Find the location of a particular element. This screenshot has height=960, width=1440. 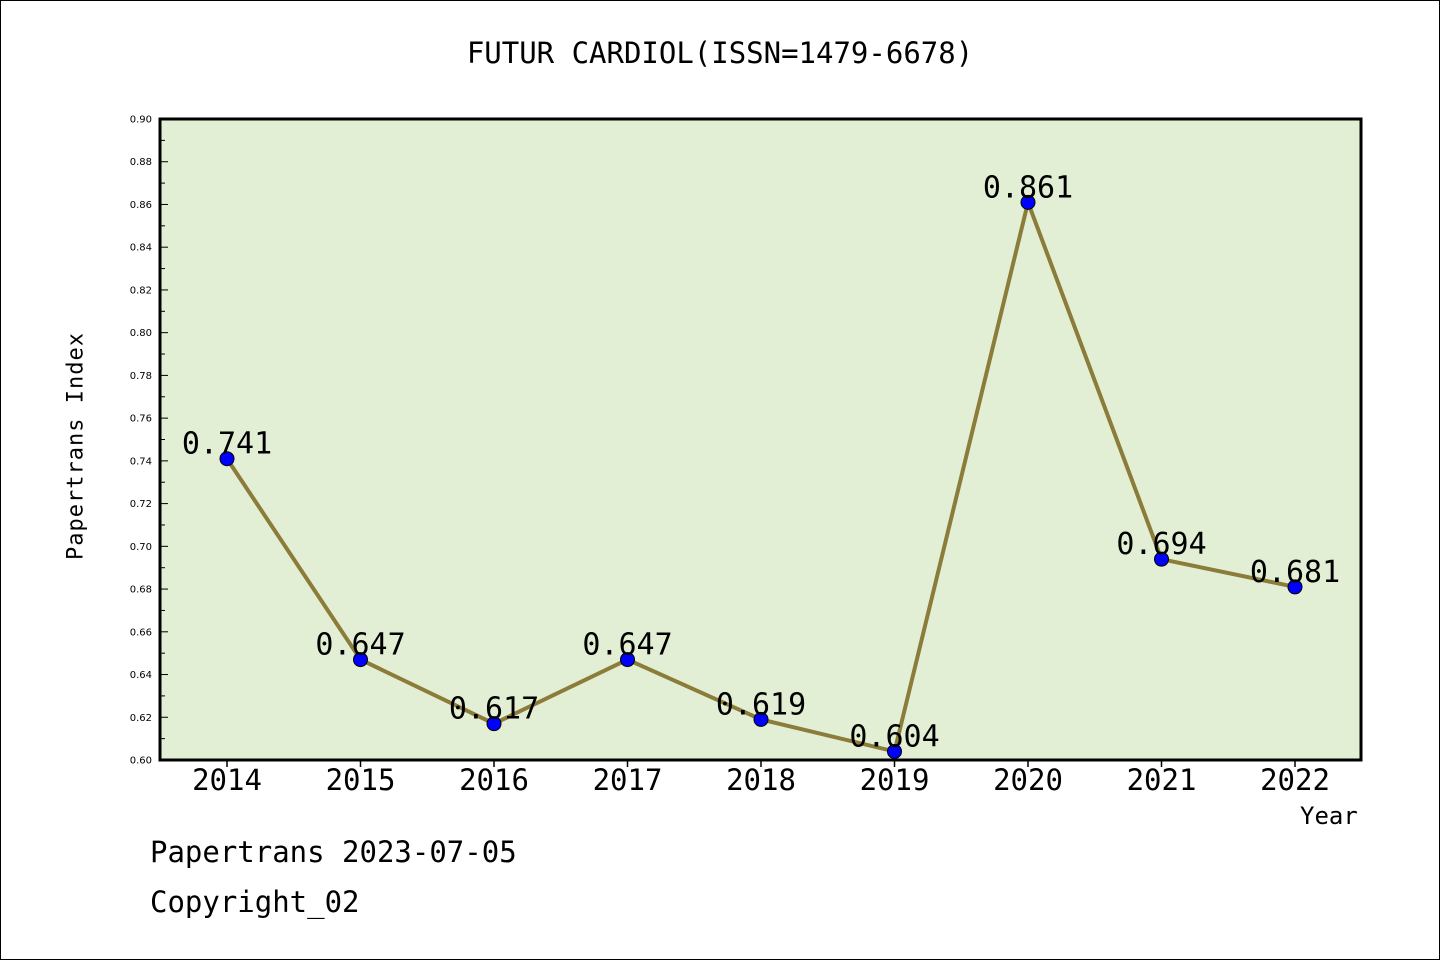

y-tick-label: 0.88 is located at coordinates (141, 162).